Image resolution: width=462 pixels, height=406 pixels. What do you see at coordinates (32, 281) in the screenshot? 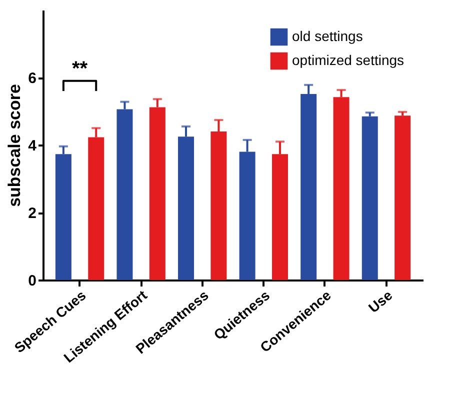
I see `y-tick-label: 0` at bounding box center [32, 281].